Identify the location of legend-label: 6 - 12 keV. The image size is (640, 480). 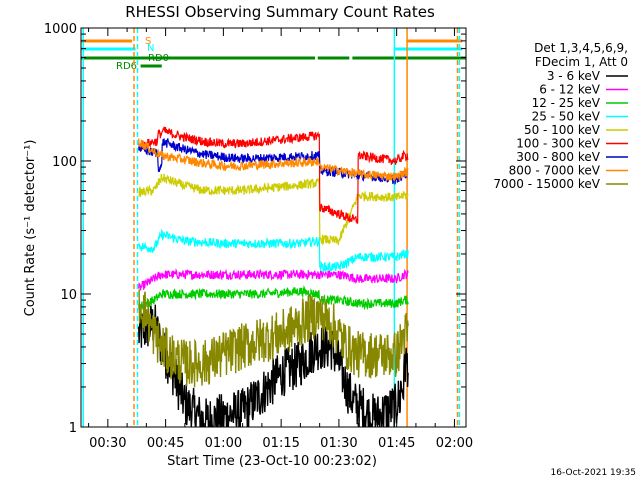
(570, 90).